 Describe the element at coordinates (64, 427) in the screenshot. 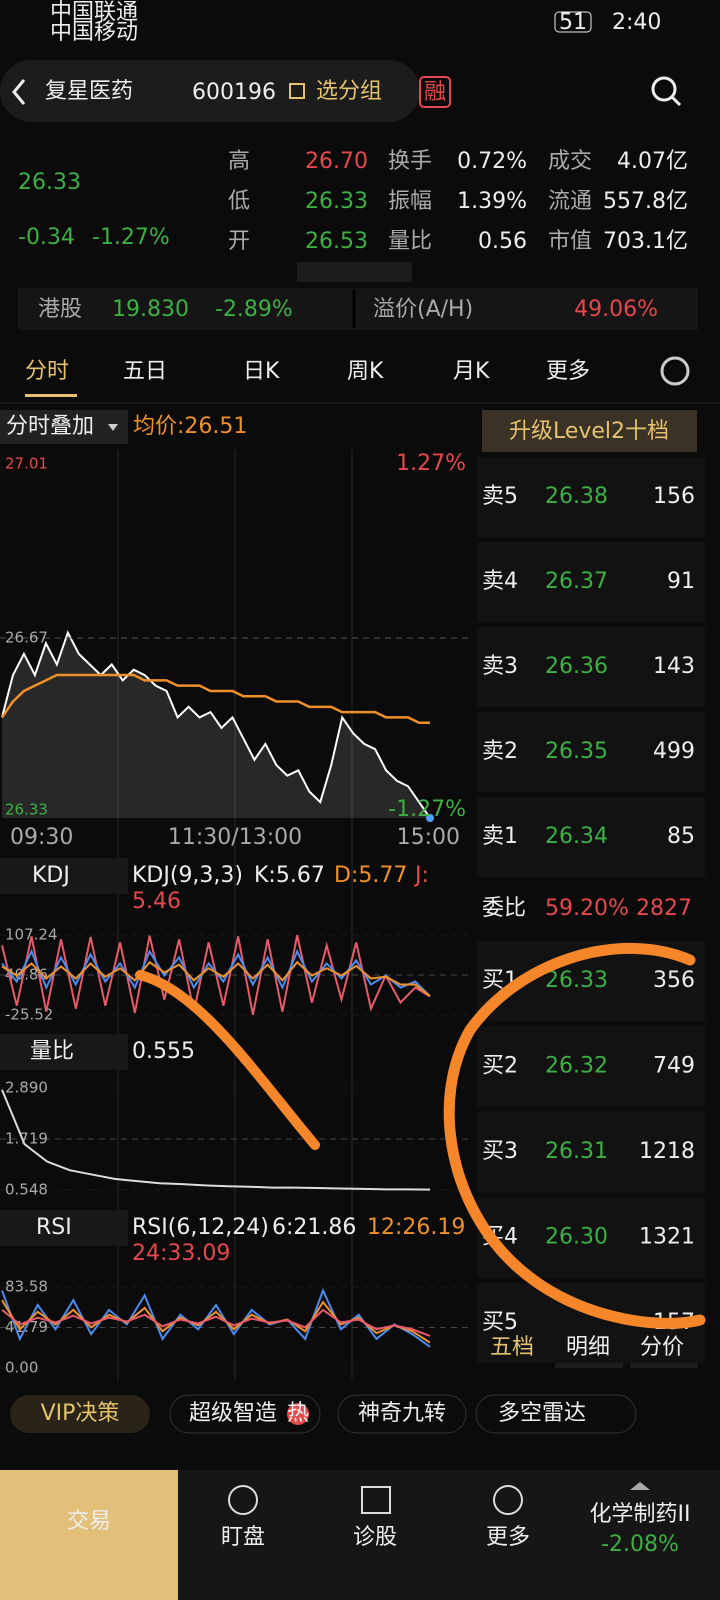

I see `overlay-box` at that location.